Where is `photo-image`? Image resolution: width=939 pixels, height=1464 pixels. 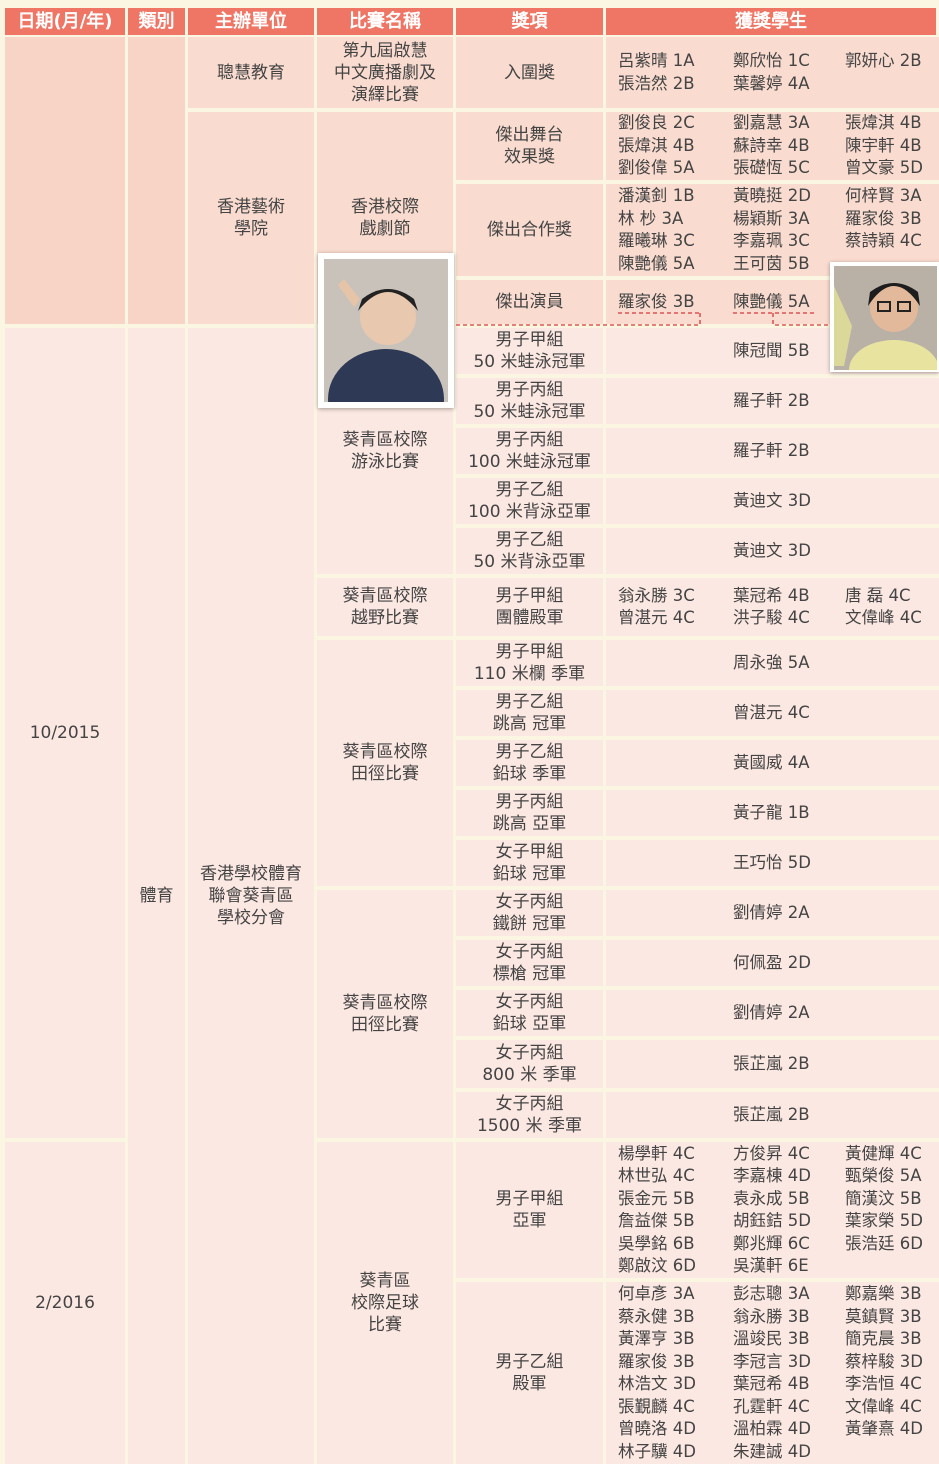
photo-image is located at coordinates (386, 330).